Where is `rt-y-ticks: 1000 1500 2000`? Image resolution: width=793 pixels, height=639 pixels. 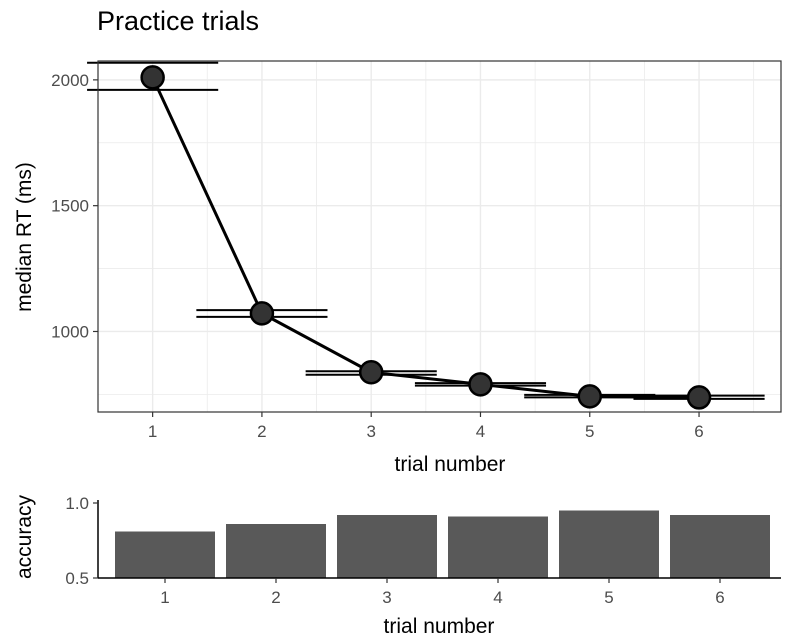 rt-y-ticks: 1000 1500 2000 is located at coordinates (74, 206).